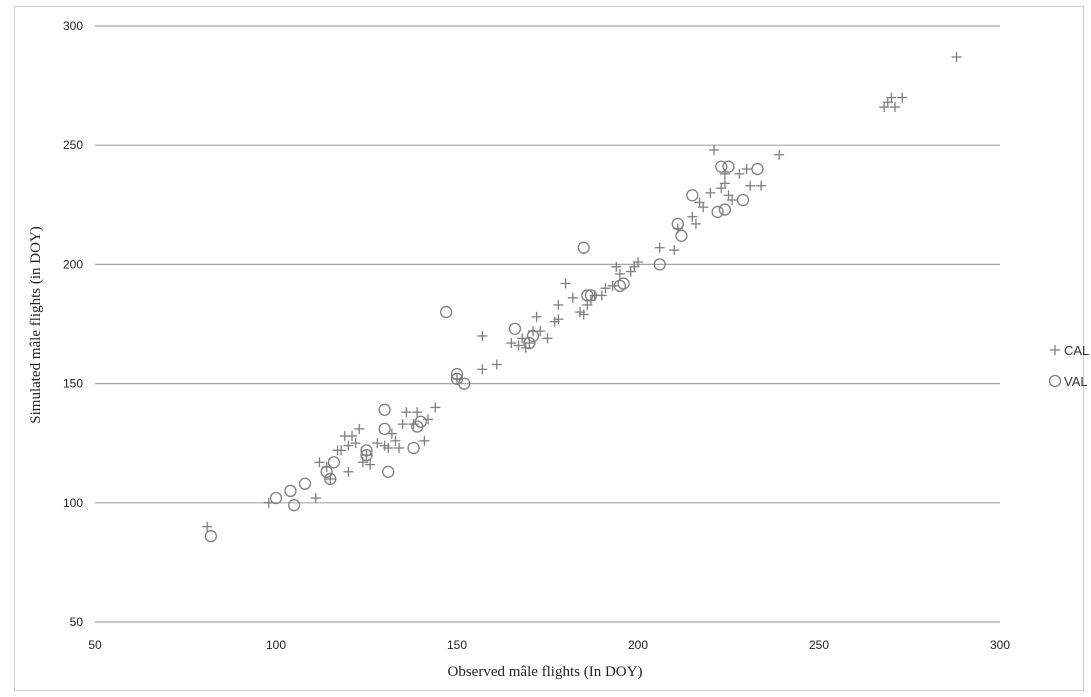  Describe the element at coordinates (545, 672) in the screenshot. I see `x-axis-title: Observed mâle flights (In DOY)` at that location.